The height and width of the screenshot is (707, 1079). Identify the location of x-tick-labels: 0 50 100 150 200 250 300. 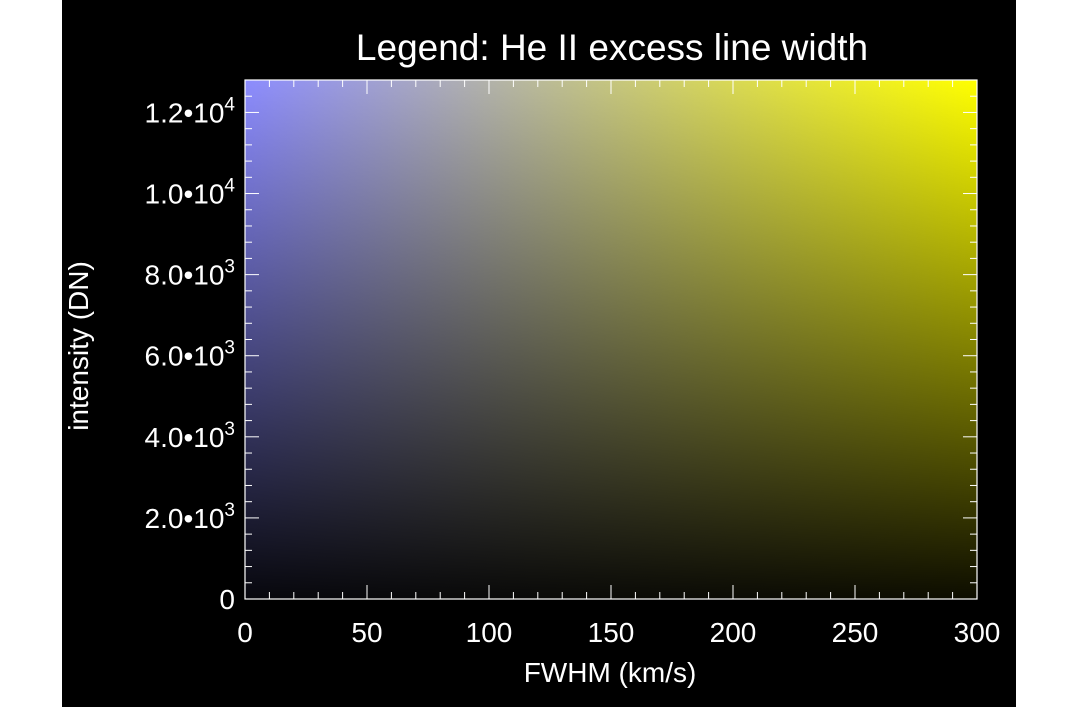
(618, 632).